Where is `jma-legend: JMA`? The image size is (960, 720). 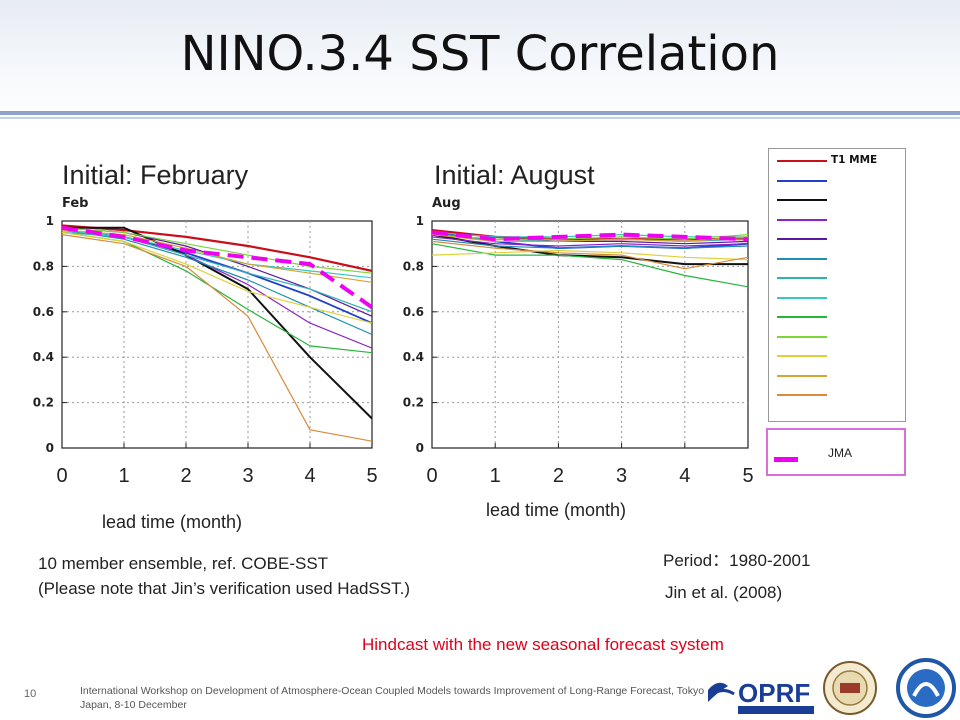
jma-legend: JMA is located at coordinates (836, 452).